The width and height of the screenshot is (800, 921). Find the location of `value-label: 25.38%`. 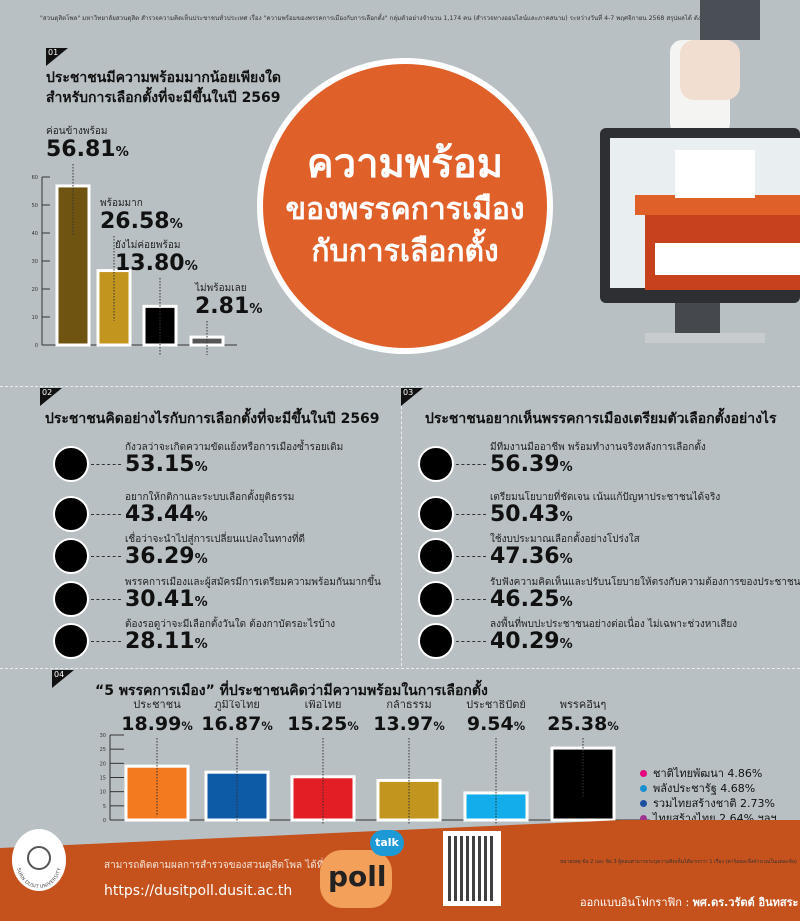

value-label: 25.38% is located at coordinates (583, 724).